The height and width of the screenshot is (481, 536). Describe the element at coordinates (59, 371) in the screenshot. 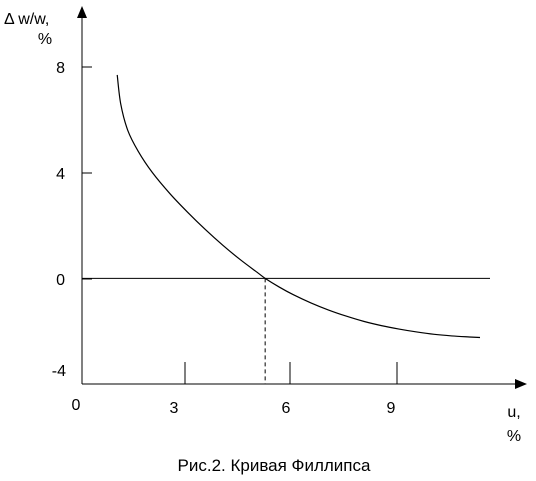

I see `y-tick-label-minus-4: -4` at that location.